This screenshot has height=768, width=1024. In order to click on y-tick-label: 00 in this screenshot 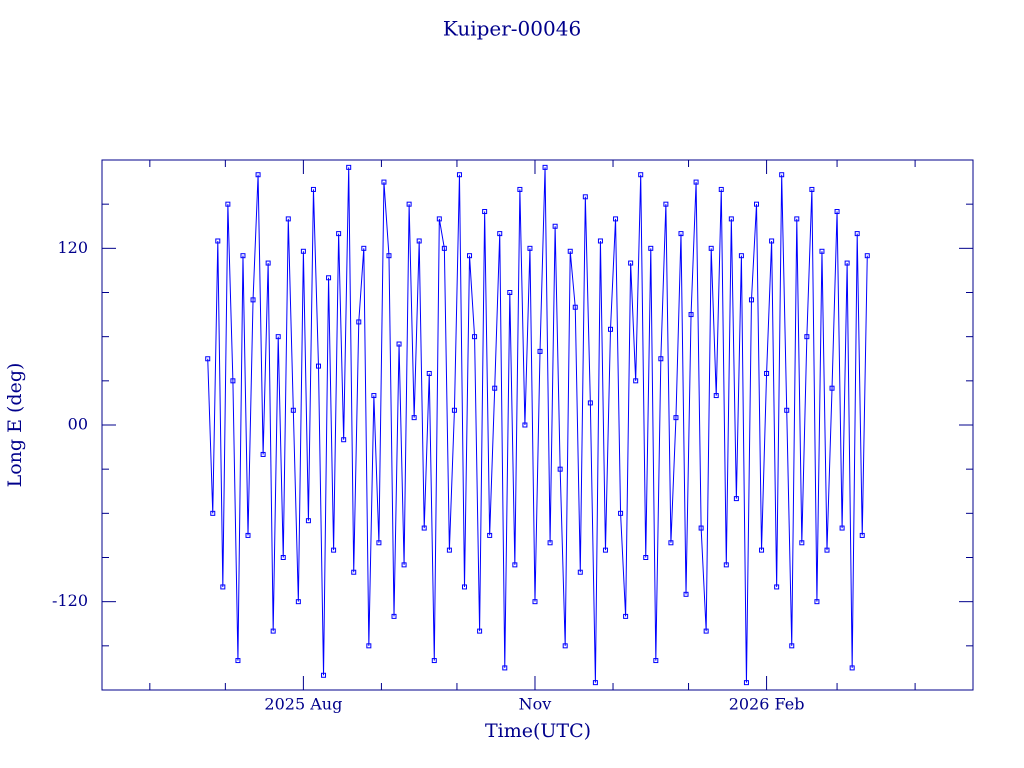, I will do `click(78, 424)`.